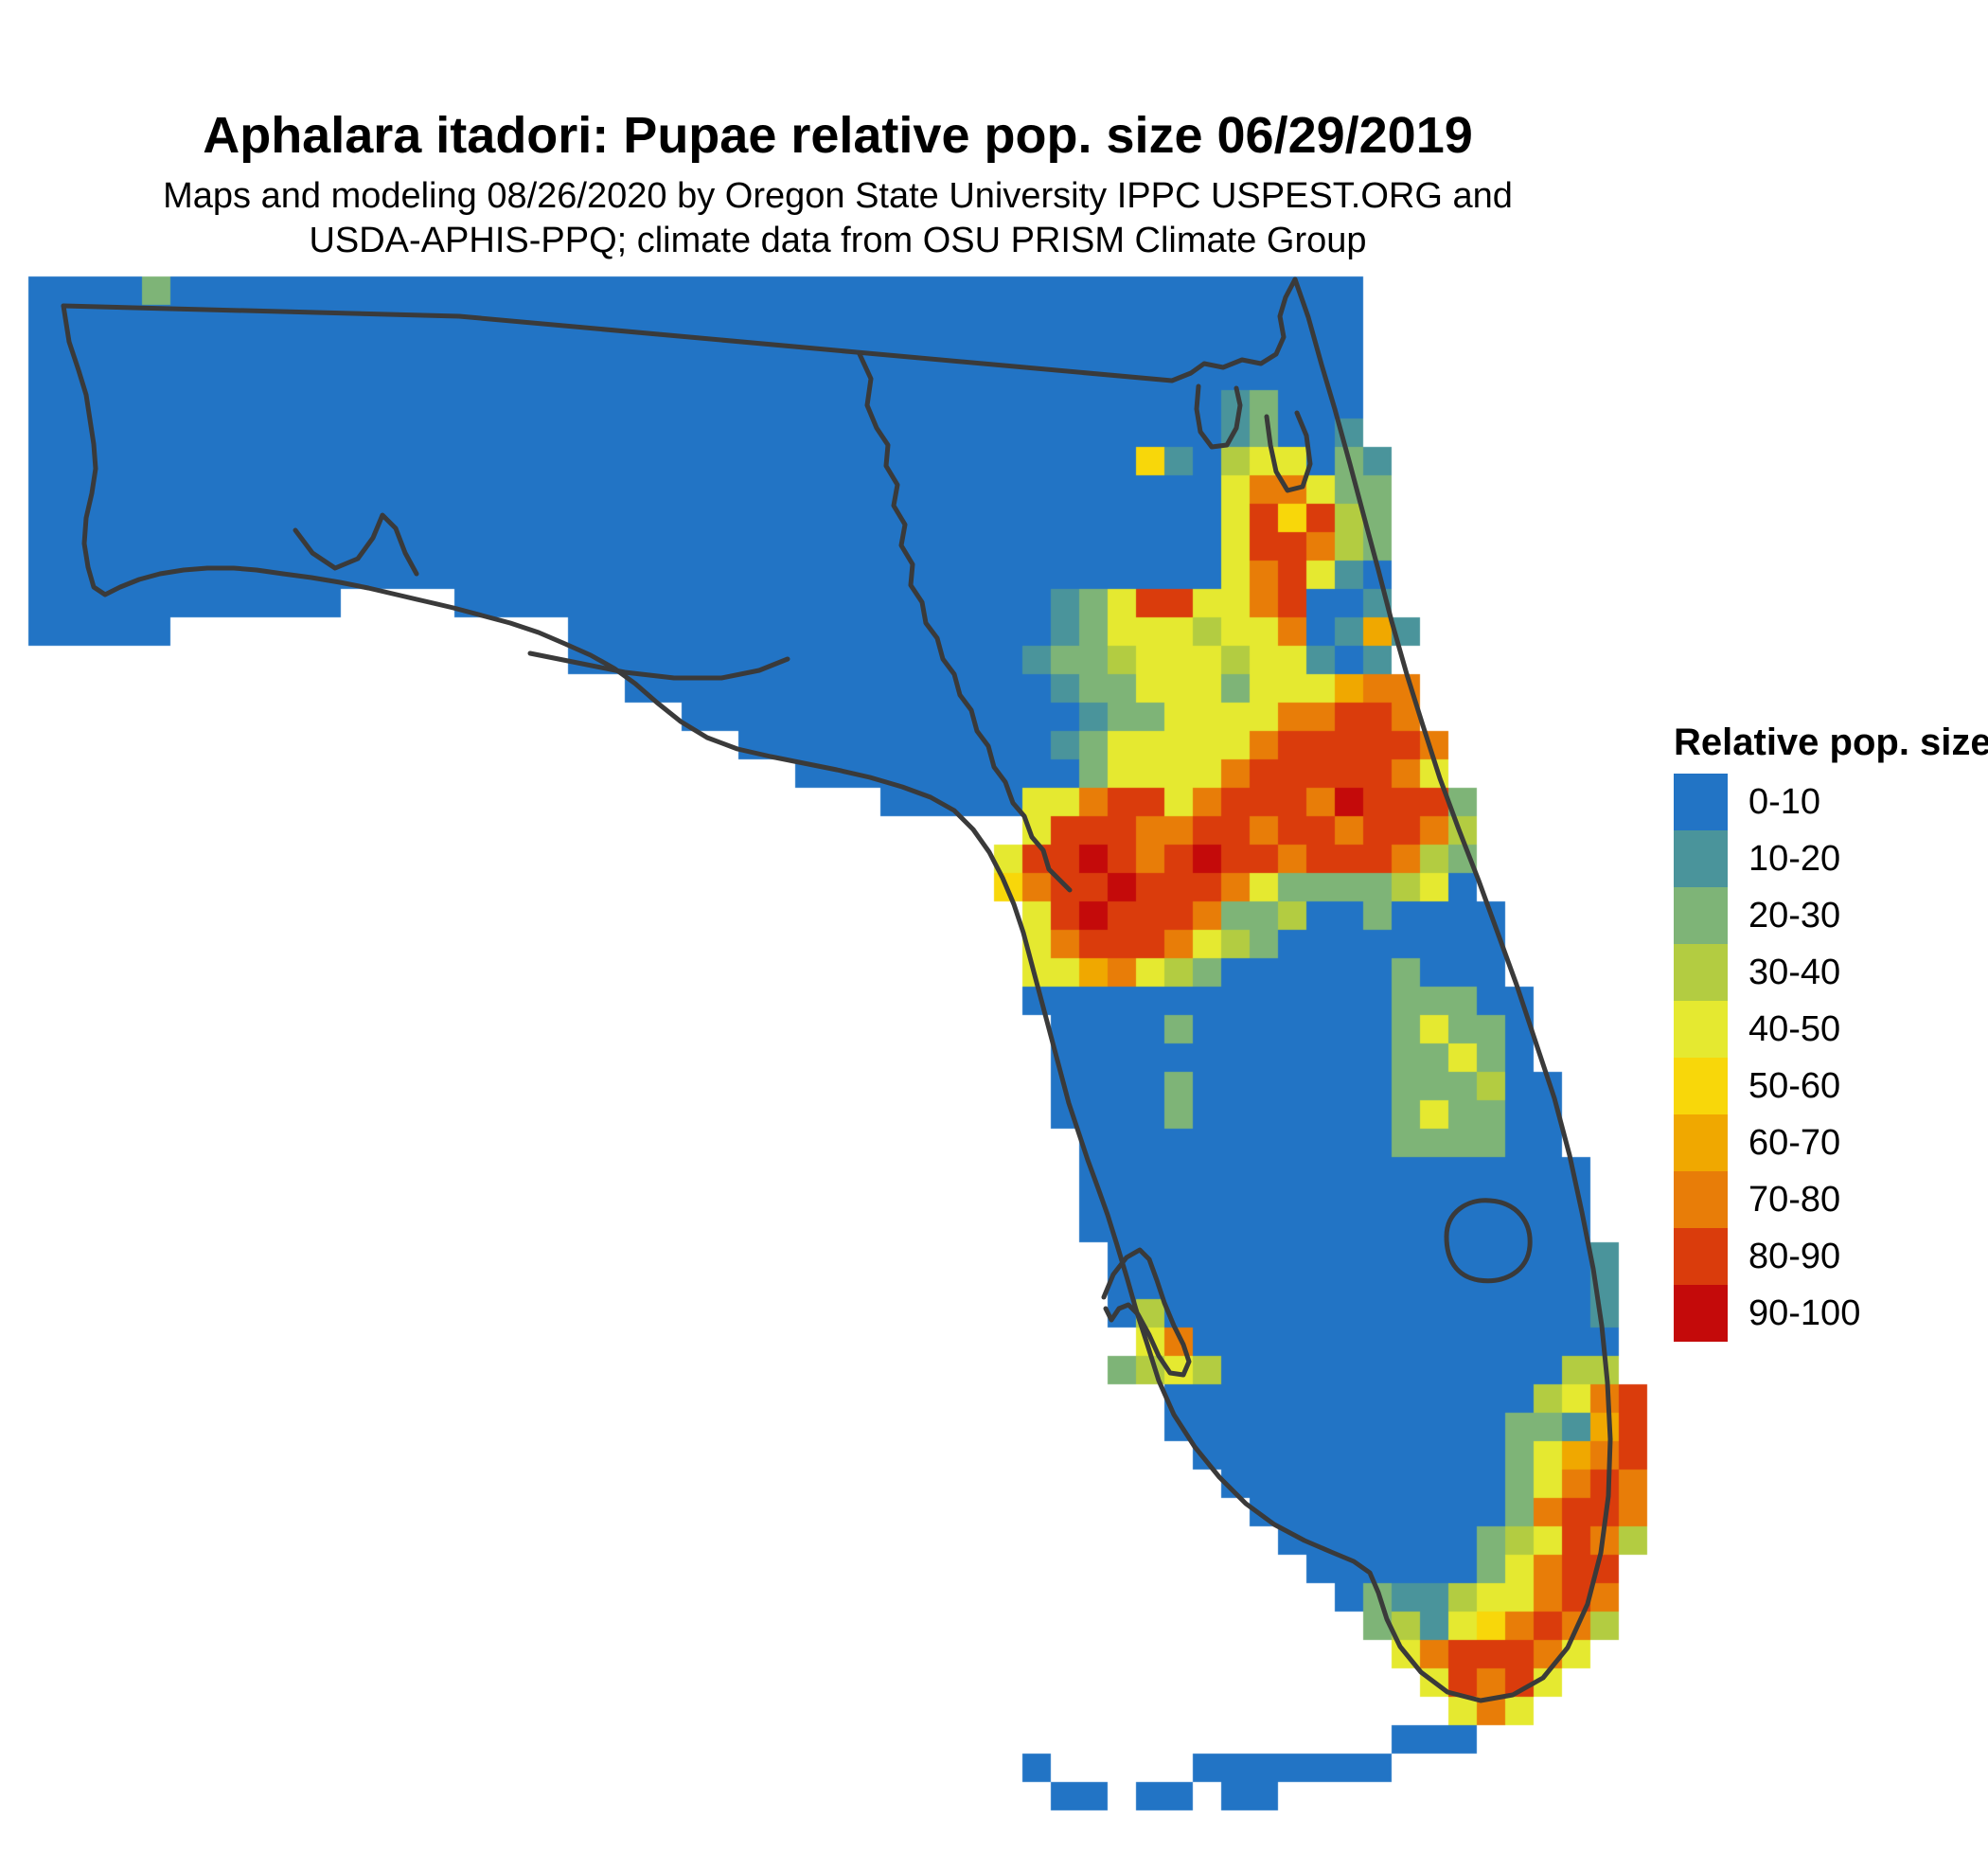 The height and width of the screenshot is (1871, 1988). What do you see at coordinates (1794, 1028) in the screenshot?
I see `legend-label: 40-50` at bounding box center [1794, 1028].